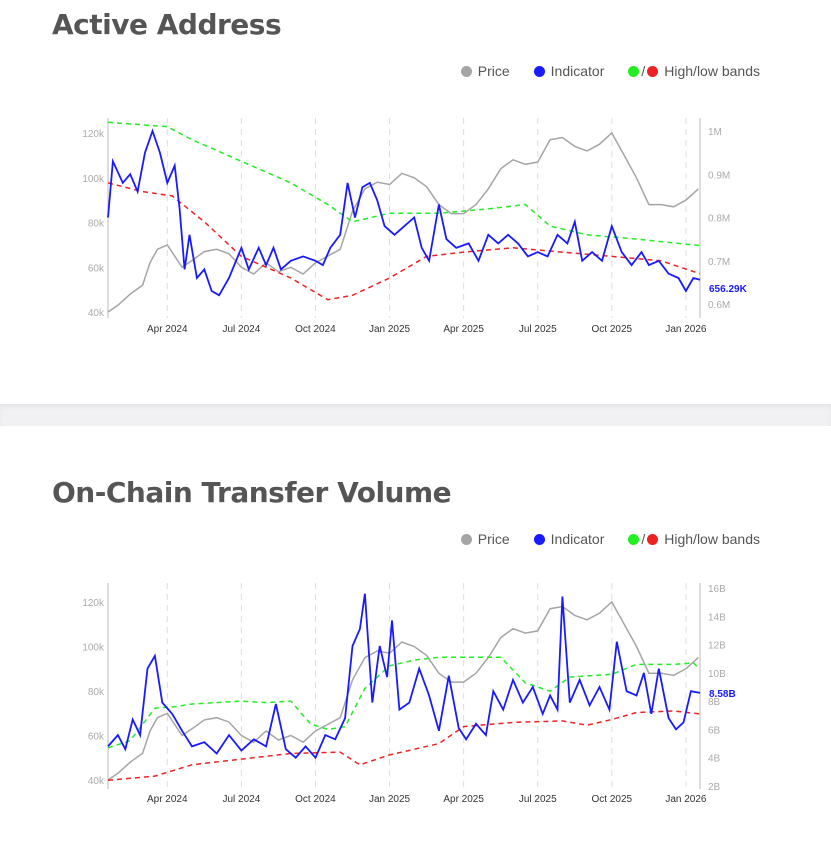  Describe the element at coordinates (714, 759) in the screenshot. I see `right-tick-label: 4B` at that location.